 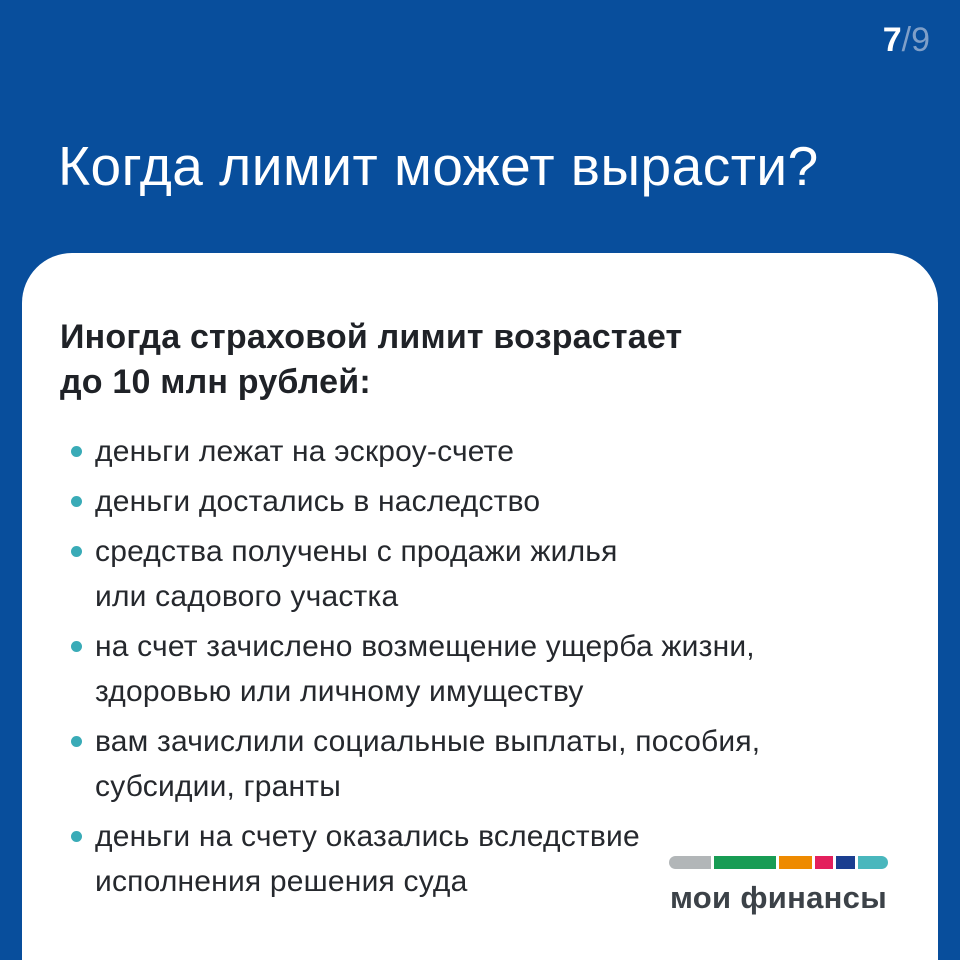 What do you see at coordinates (438, 166) in the screenshot?
I see `slide-title: Когда лимит может вырасти?` at bounding box center [438, 166].